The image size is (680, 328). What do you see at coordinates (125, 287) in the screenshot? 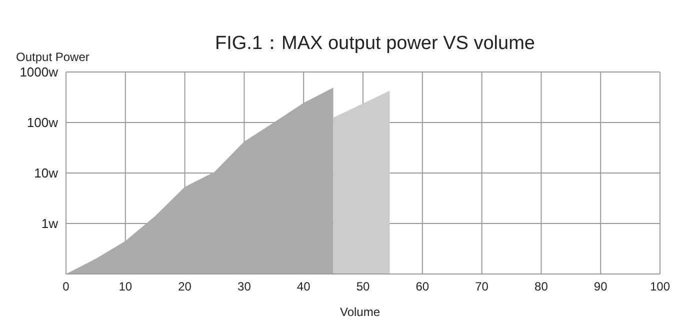
I see `x-tick-label: 10` at bounding box center [125, 287].